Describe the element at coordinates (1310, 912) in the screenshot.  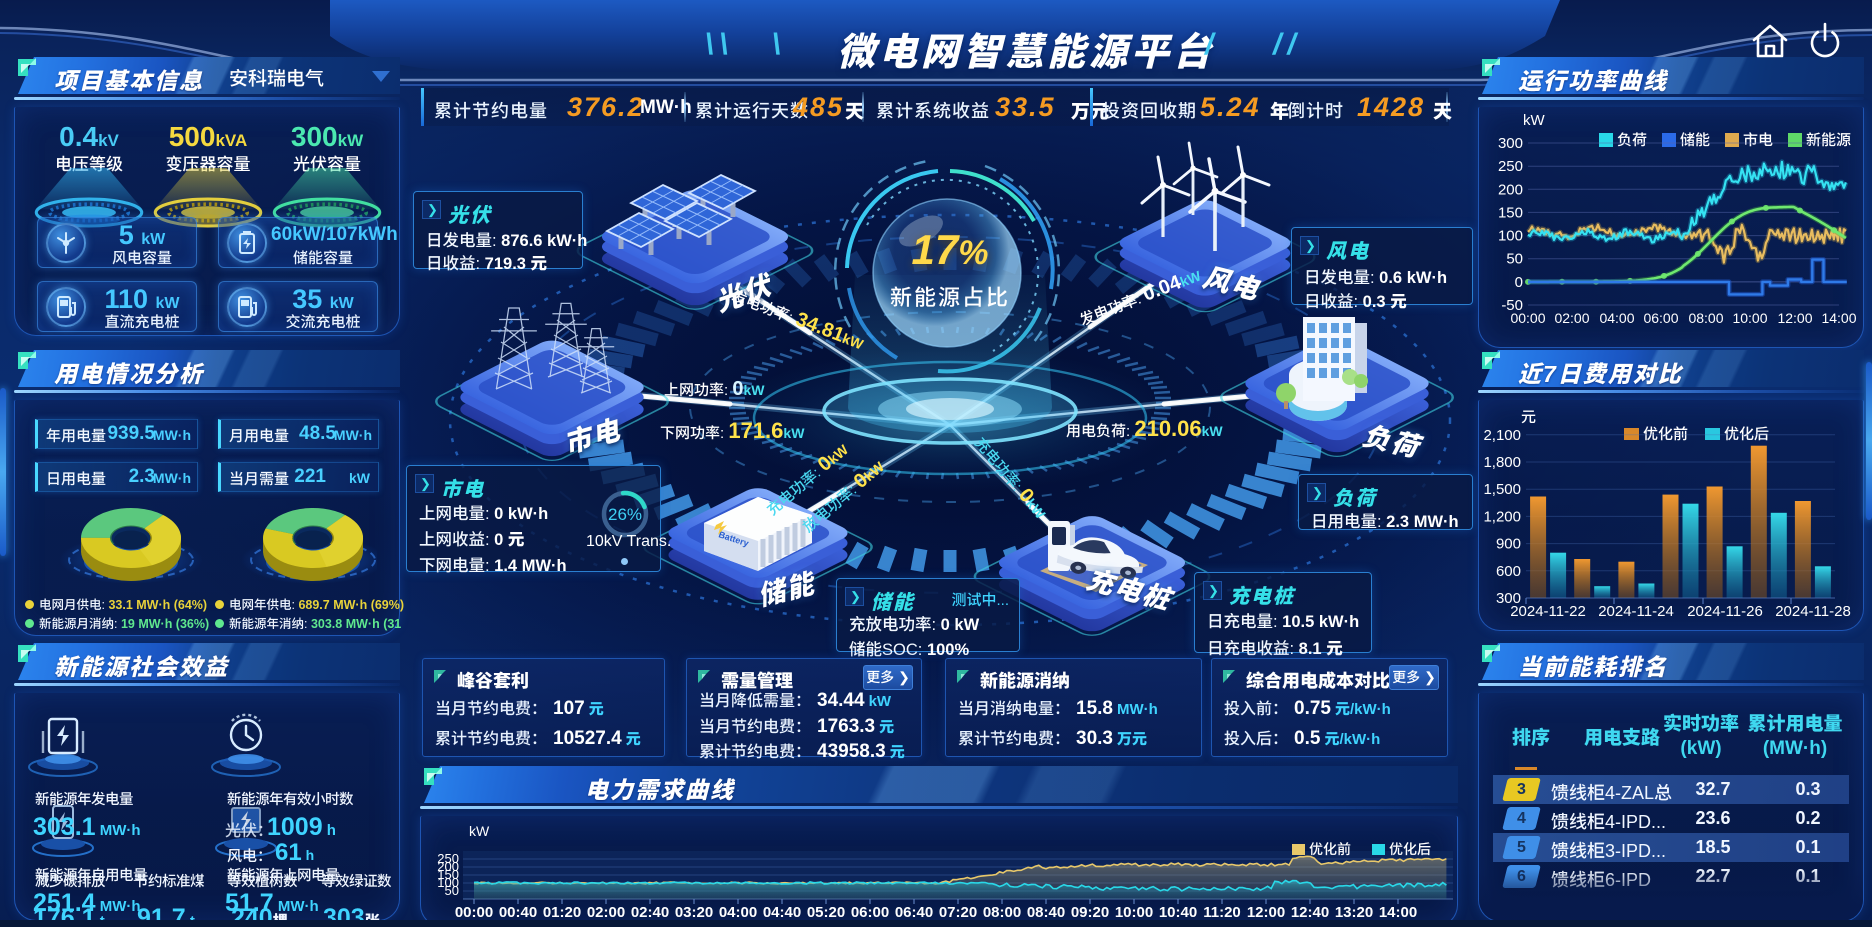
I see `svg-text: 12:40` at that location.